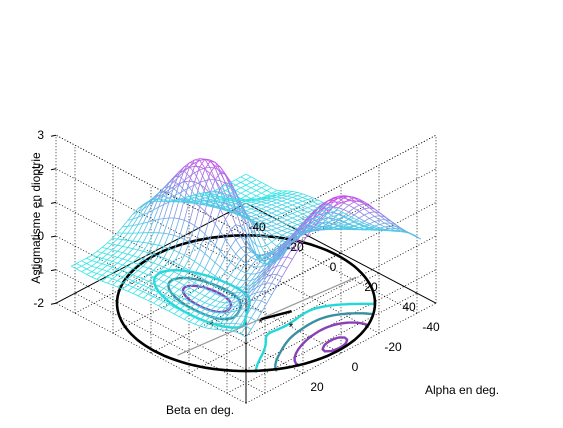 The width and height of the screenshot is (563, 428). What do you see at coordinates (291, 327) in the screenshot?
I see `star-marker-0: *` at bounding box center [291, 327].